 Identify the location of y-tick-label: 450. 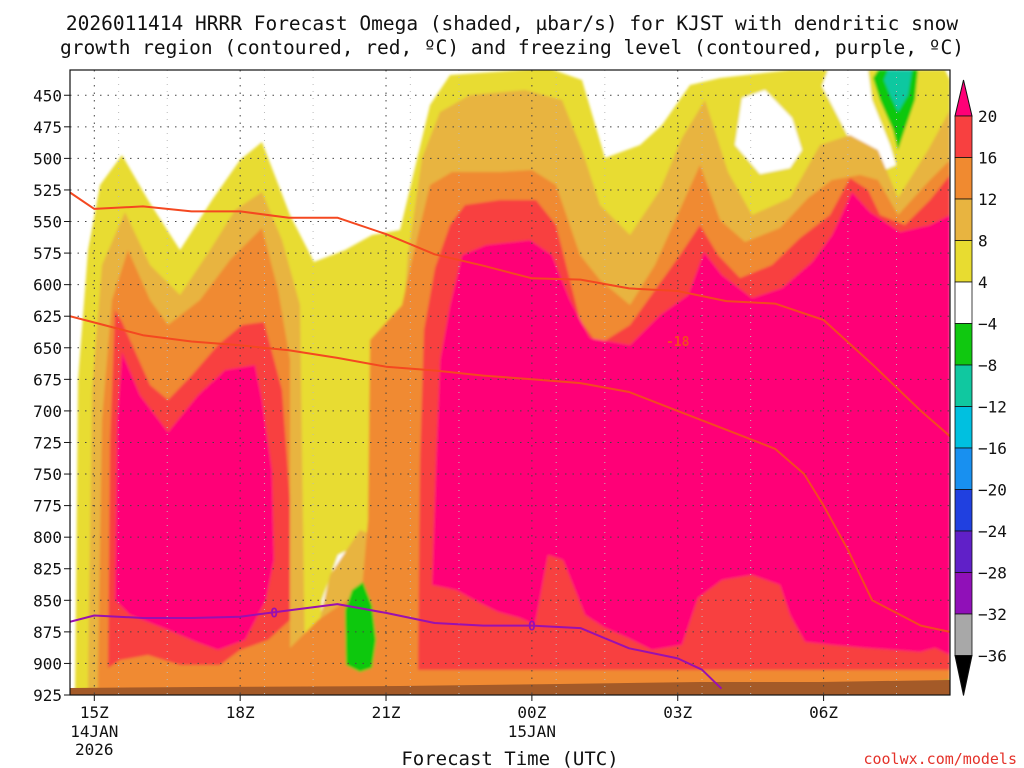
(47, 95).